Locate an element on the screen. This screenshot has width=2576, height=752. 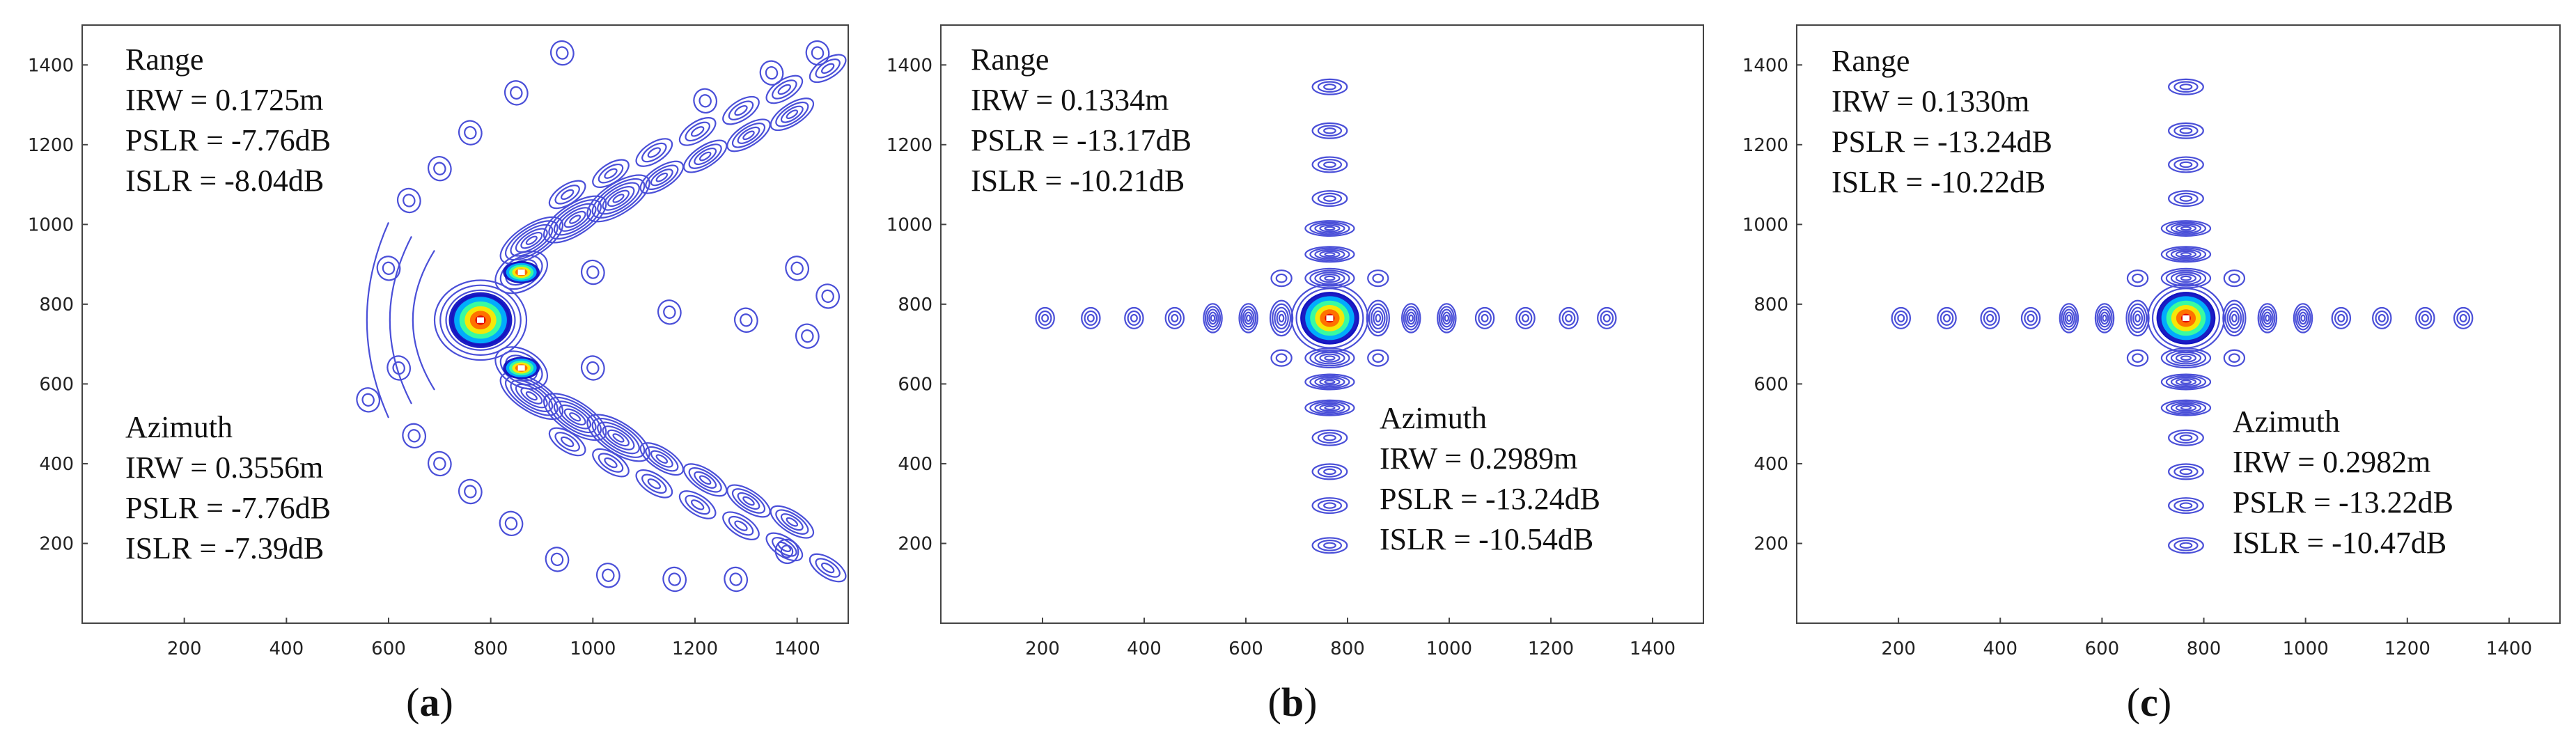
azimuth-title: Azimuth is located at coordinates (2286, 422).